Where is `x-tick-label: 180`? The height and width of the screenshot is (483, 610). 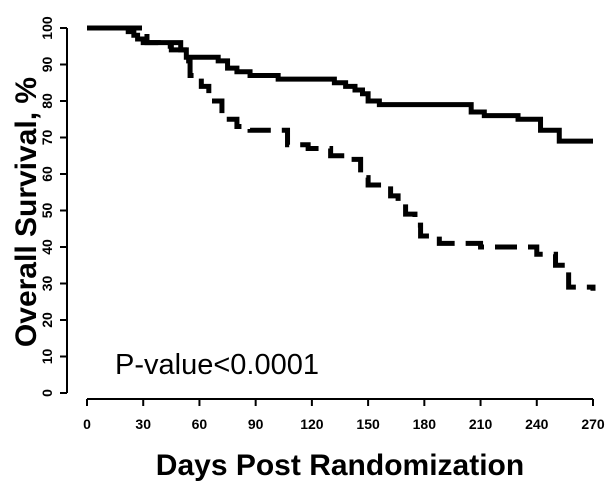 x-tick-label: 180 is located at coordinates (425, 424).